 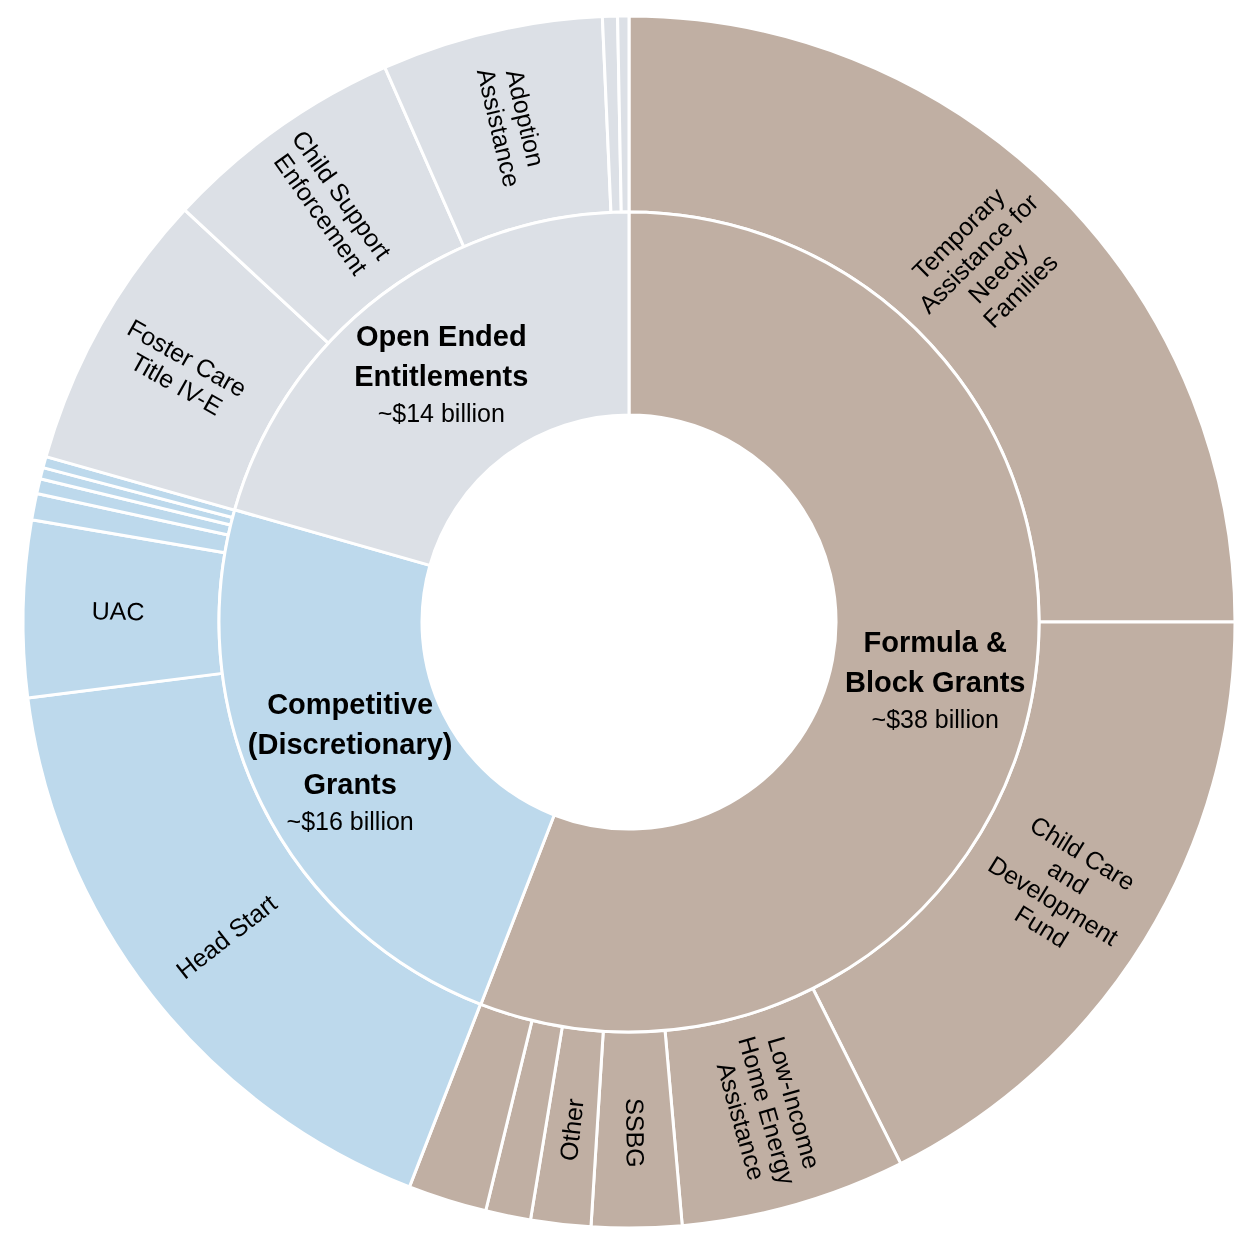 I want to click on slice-label: Open Ended Entitlements, so click(x=441, y=356).